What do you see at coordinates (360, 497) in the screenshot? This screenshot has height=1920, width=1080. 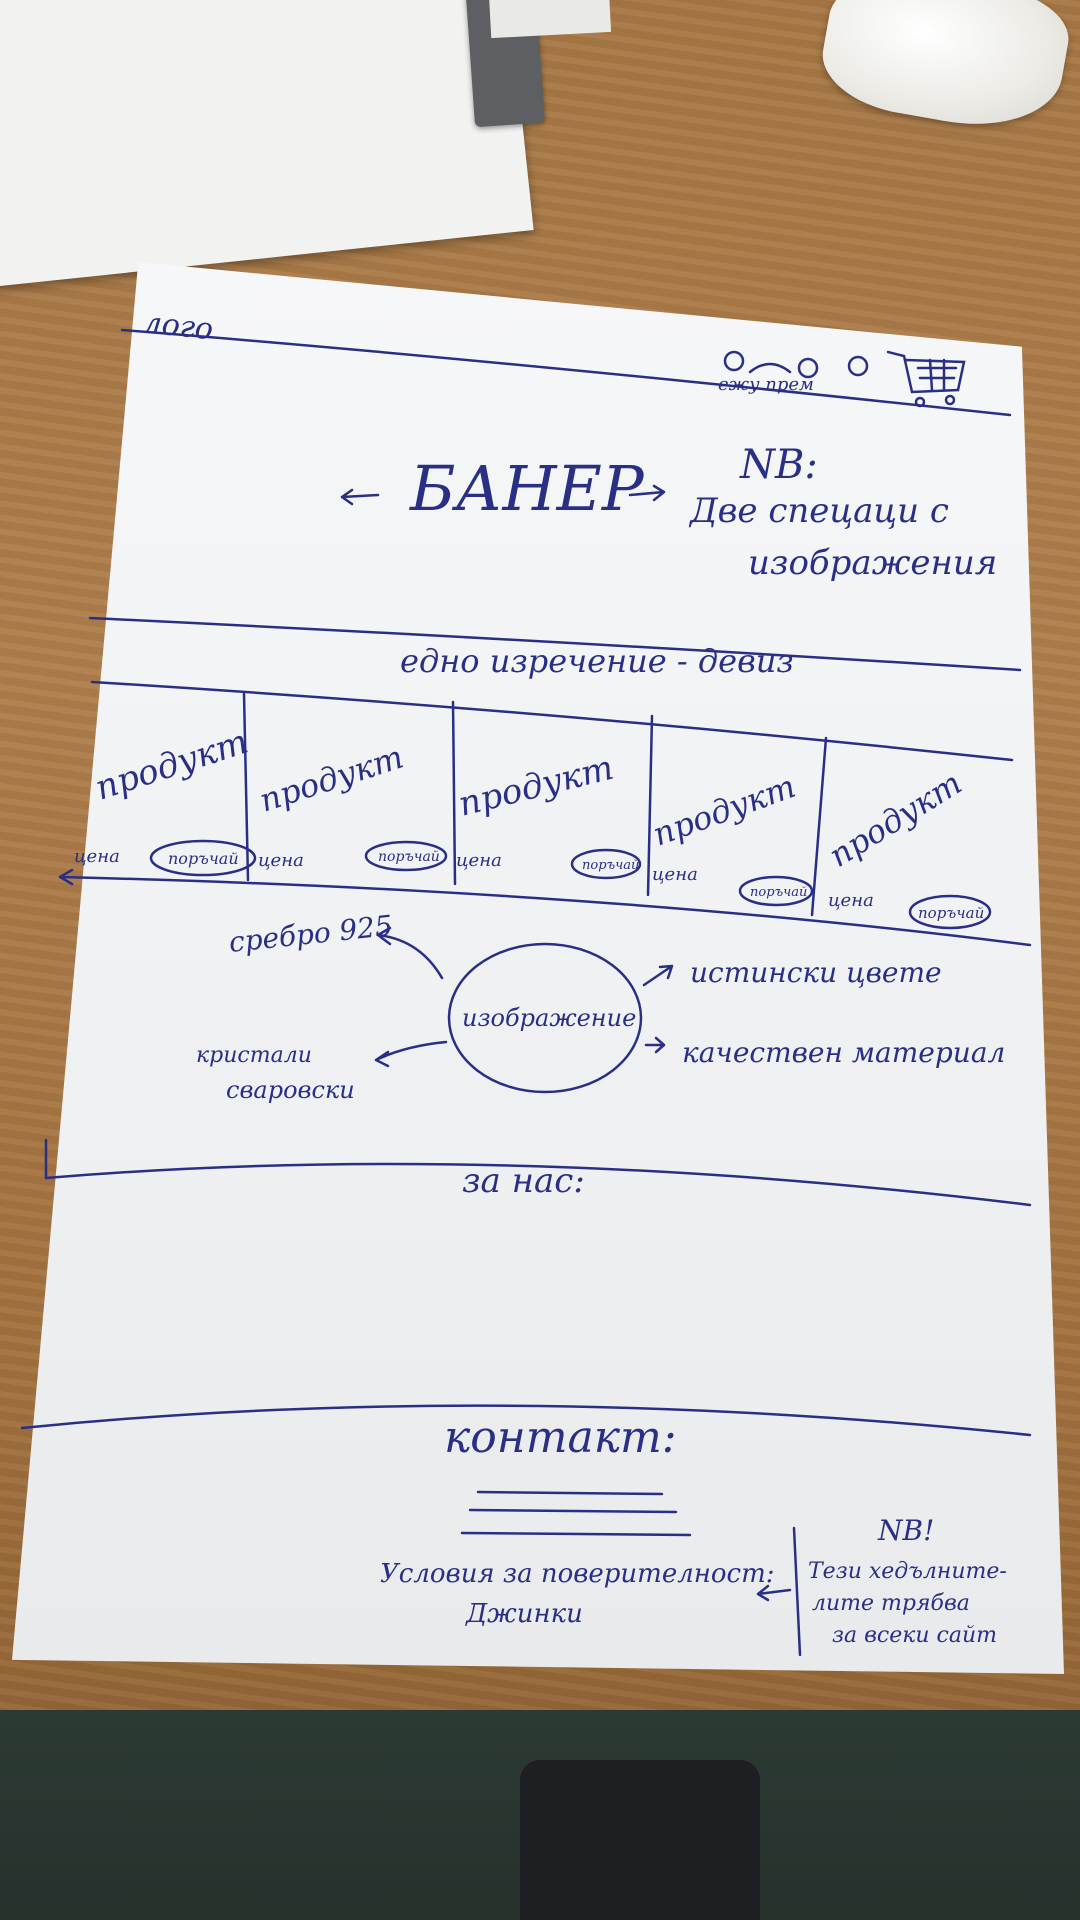 I see `banner-left-arrow-icon` at bounding box center [360, 497].